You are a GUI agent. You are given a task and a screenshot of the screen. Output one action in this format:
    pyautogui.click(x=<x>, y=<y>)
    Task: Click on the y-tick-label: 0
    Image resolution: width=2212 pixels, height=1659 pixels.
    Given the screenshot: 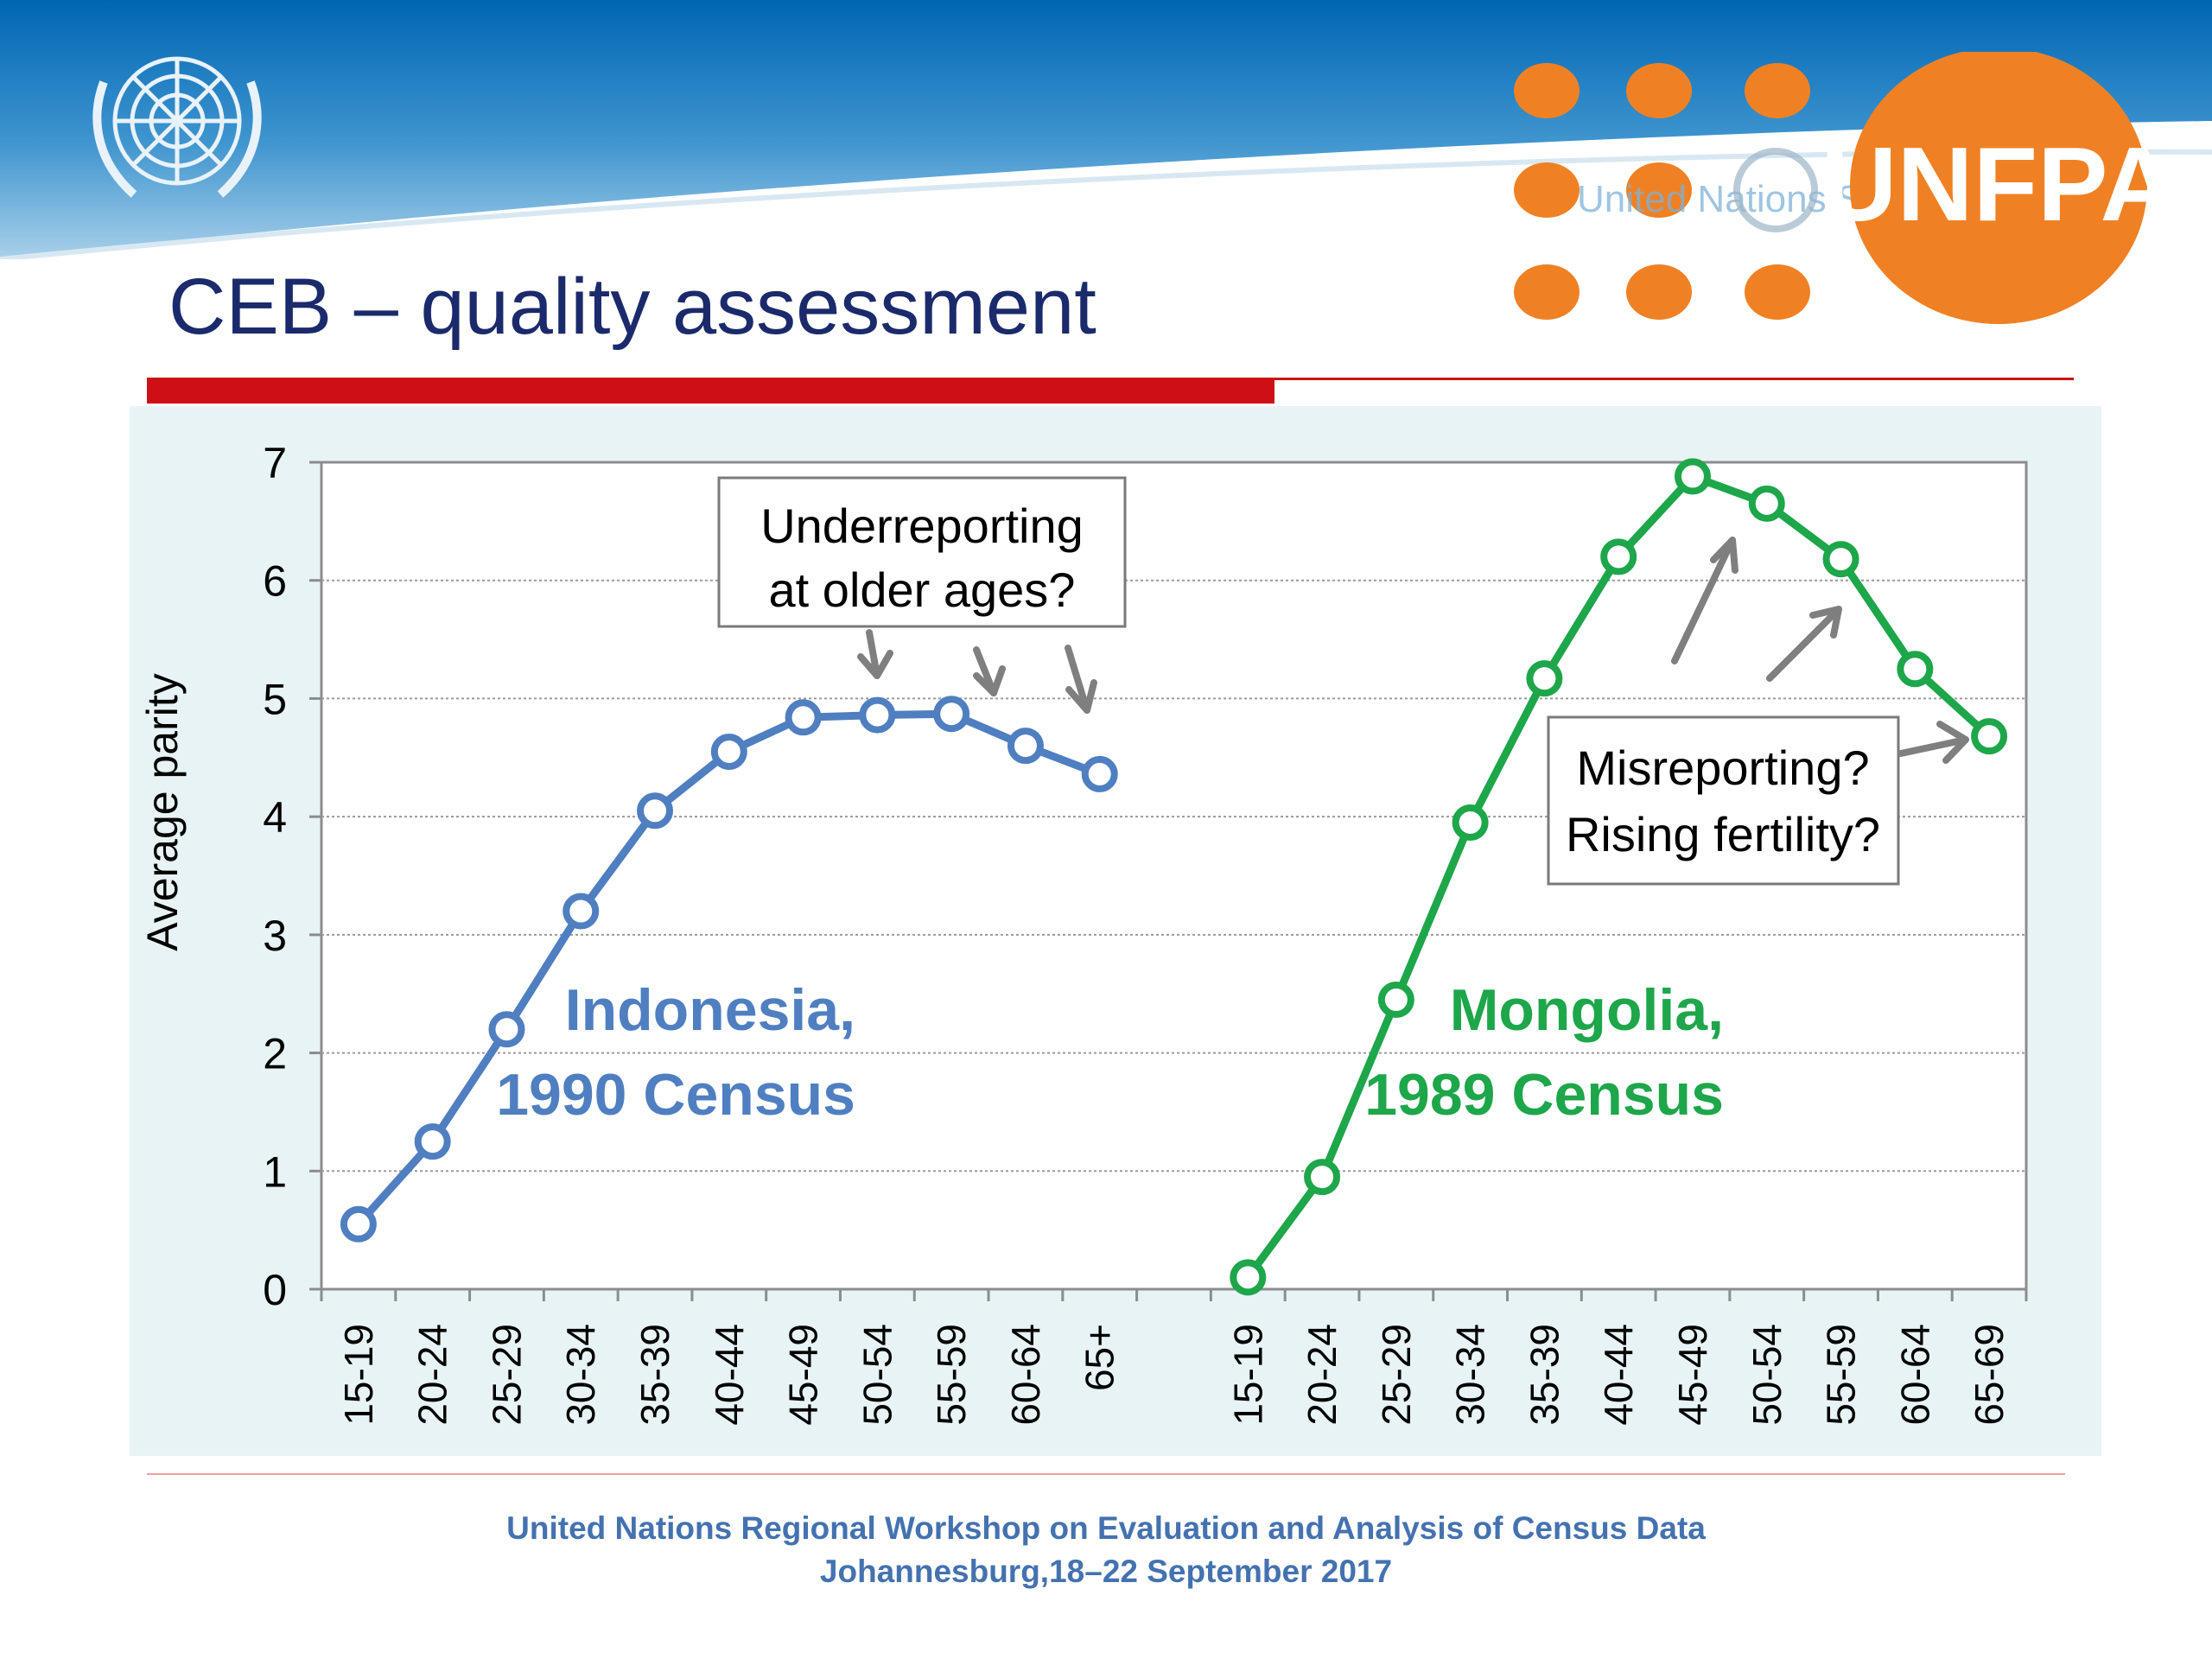 What is the action you would take?
    pyautogui.click(x=275, y=1290)
    